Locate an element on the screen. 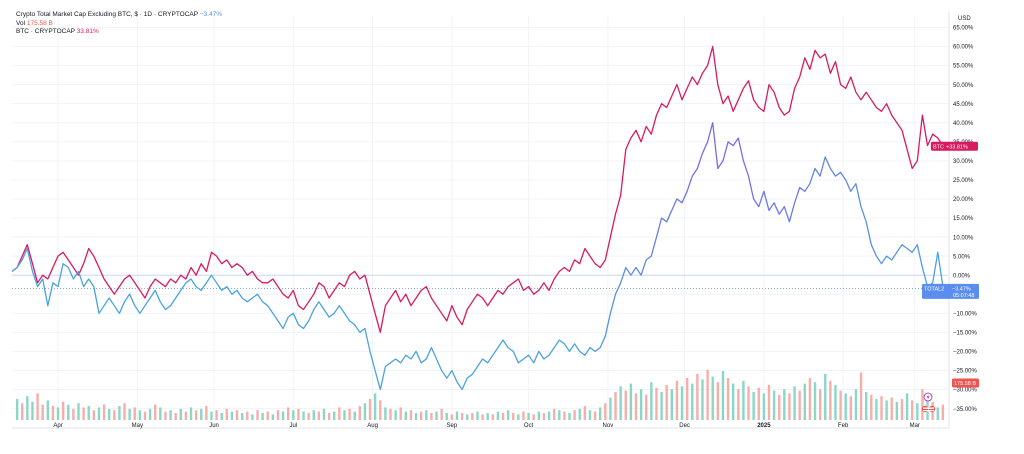  y-tick-label: 60.00% is located at coordinates (963, 48).